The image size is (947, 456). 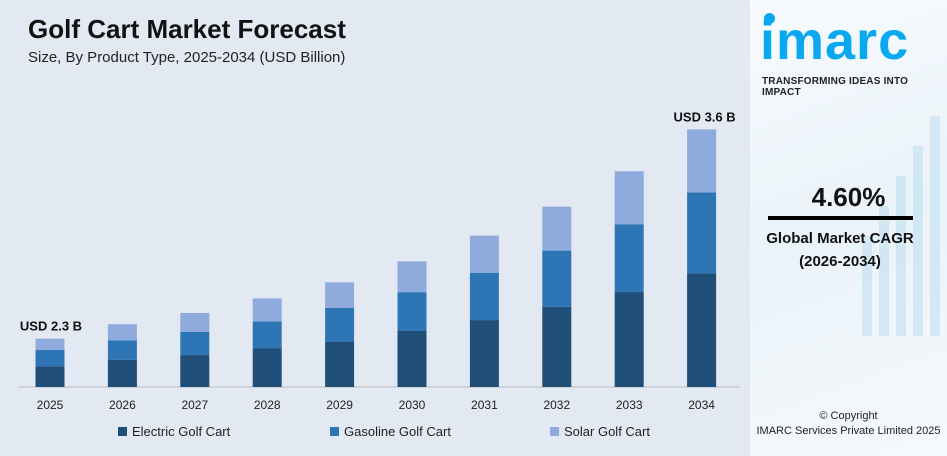 I want to click on cagr-period: (2026-2034), so click(x=840, y=261).